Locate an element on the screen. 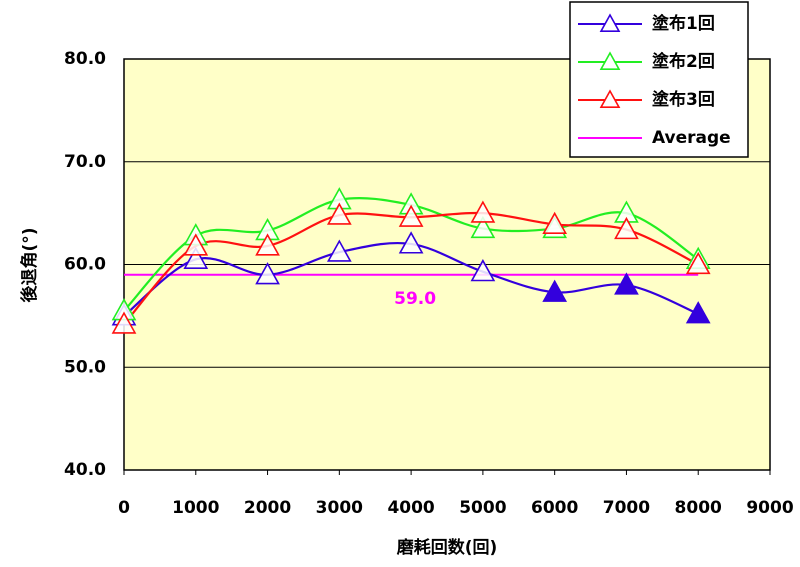 The width and height of the screenshot is (800, 567). average-label: 59.0 is located at coordinates (415, 299).